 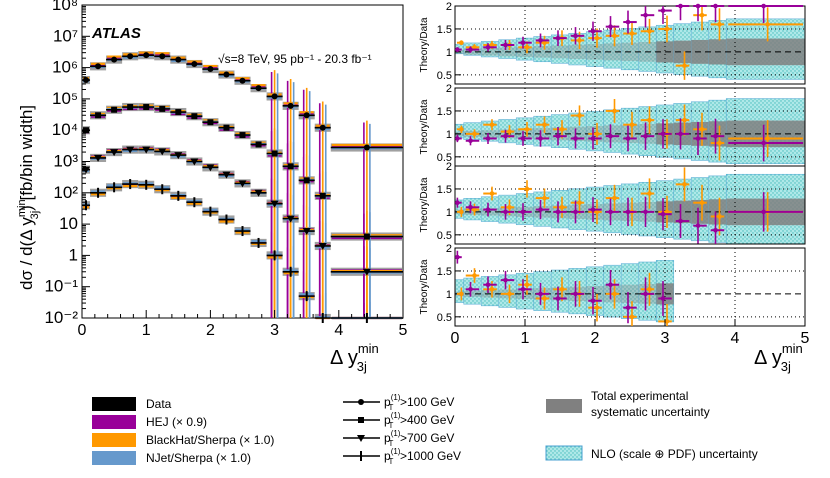 What do you see at coordinates (612, 125) in the screenshot?
I see `ratio-panel-2: 0.5 1 1.5 2 Theory/Data` at bounding box center [612, 125].